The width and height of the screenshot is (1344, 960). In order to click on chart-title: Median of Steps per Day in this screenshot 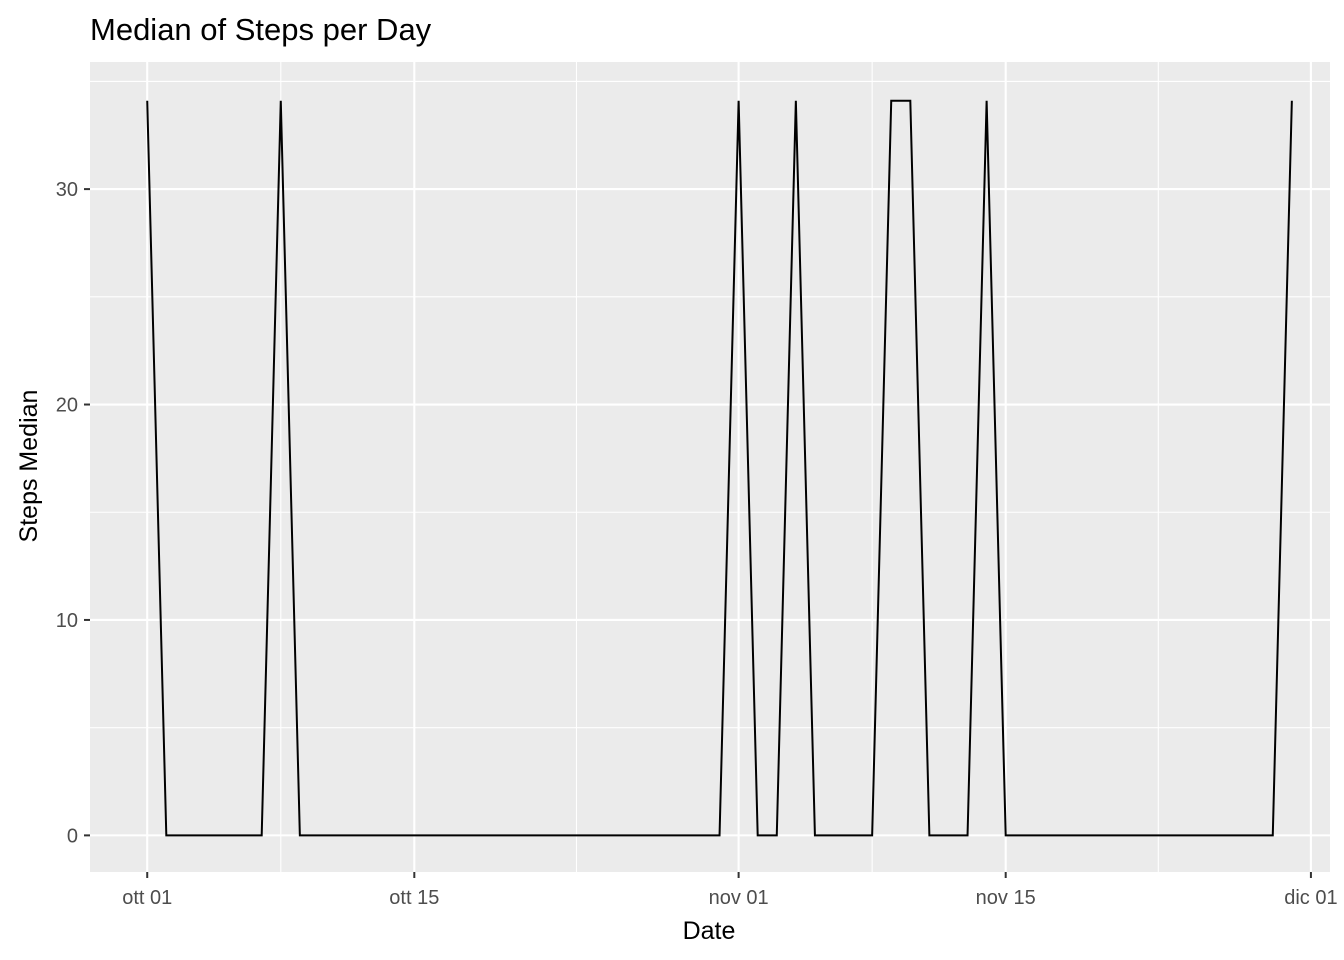, I will do `click(261, 29)`.